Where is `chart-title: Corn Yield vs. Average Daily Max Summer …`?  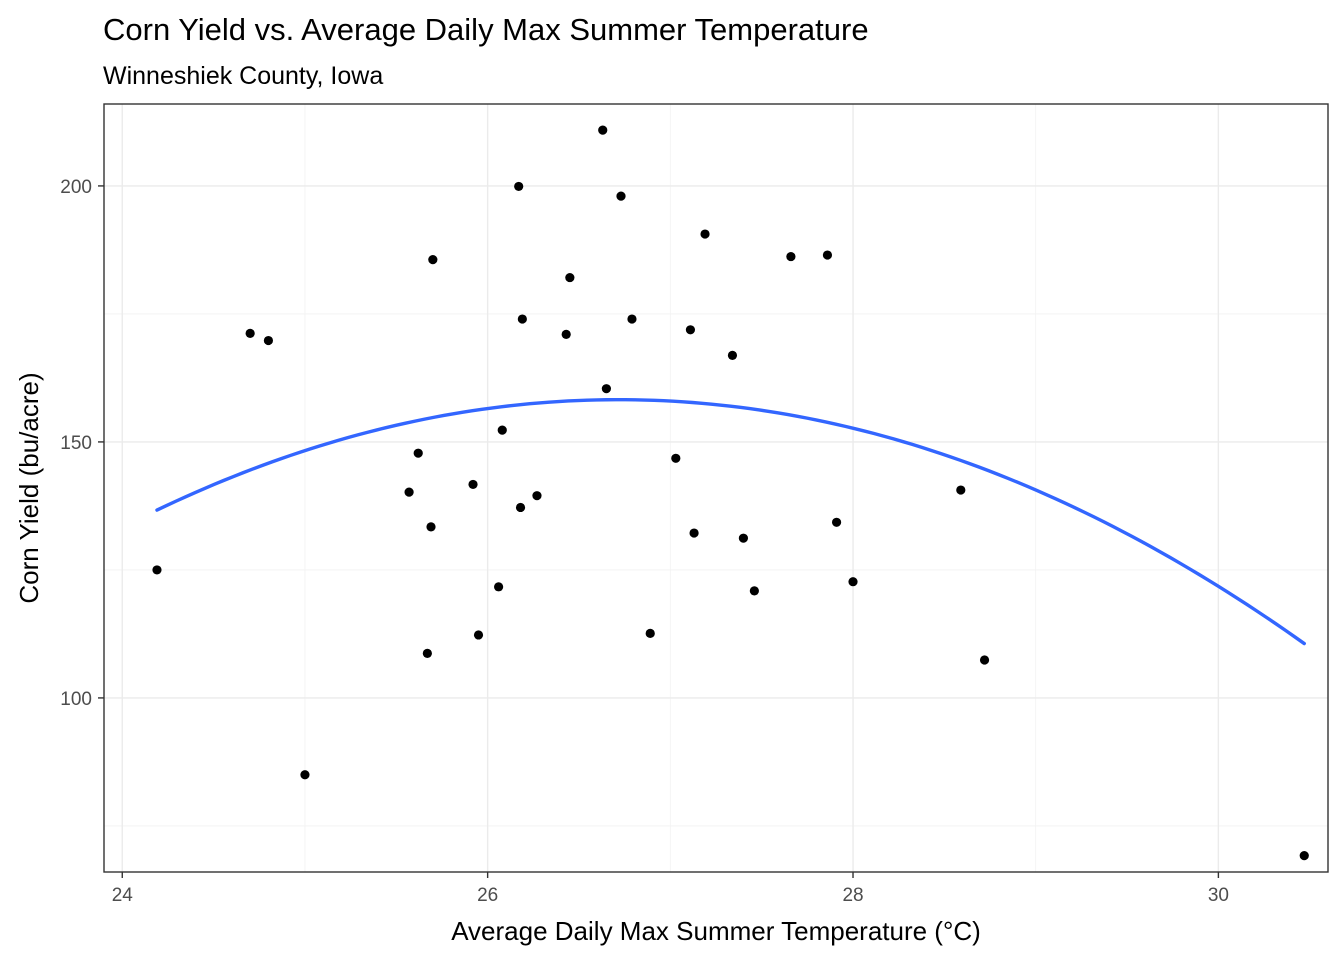 chart-title: Corn Yield vs. Average Daily Max Summer … is located at coordinates (486, 29).